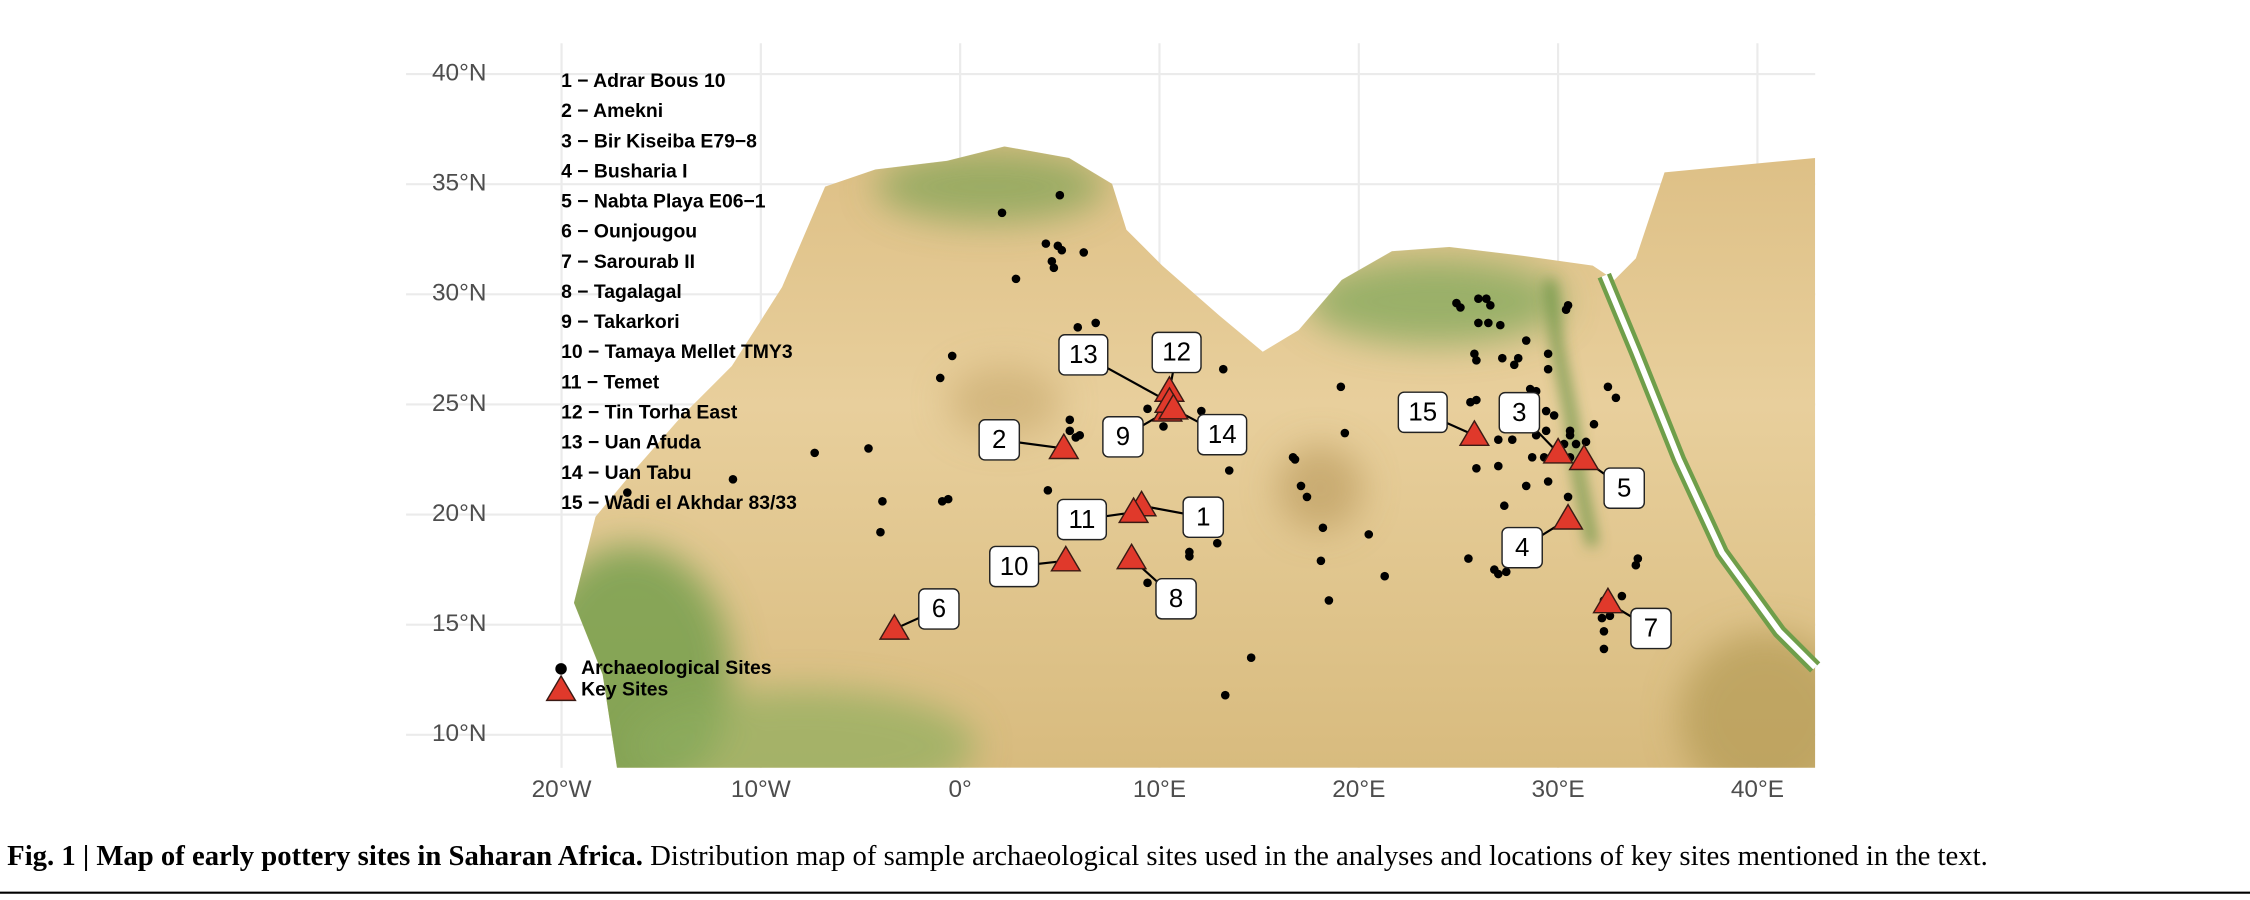 This screenshot has height=900, width=2250. Describe the element at coordinates (761, 789) in the screenshot. I see `x-tick-label: 10°W` at that location.